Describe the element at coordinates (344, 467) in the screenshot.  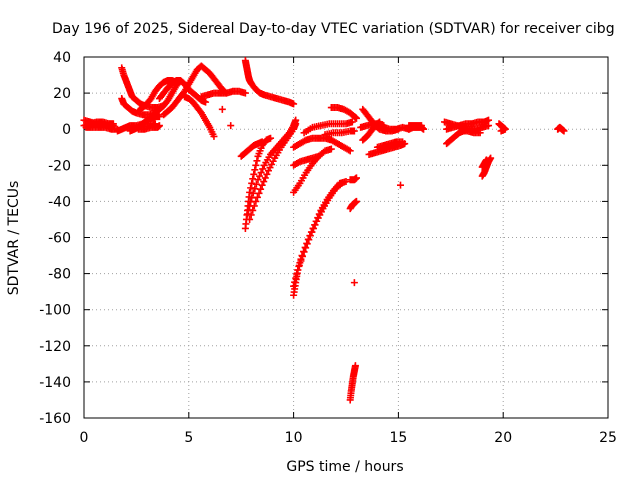
I see `x-axis-label: GPS time / hours` at that location.